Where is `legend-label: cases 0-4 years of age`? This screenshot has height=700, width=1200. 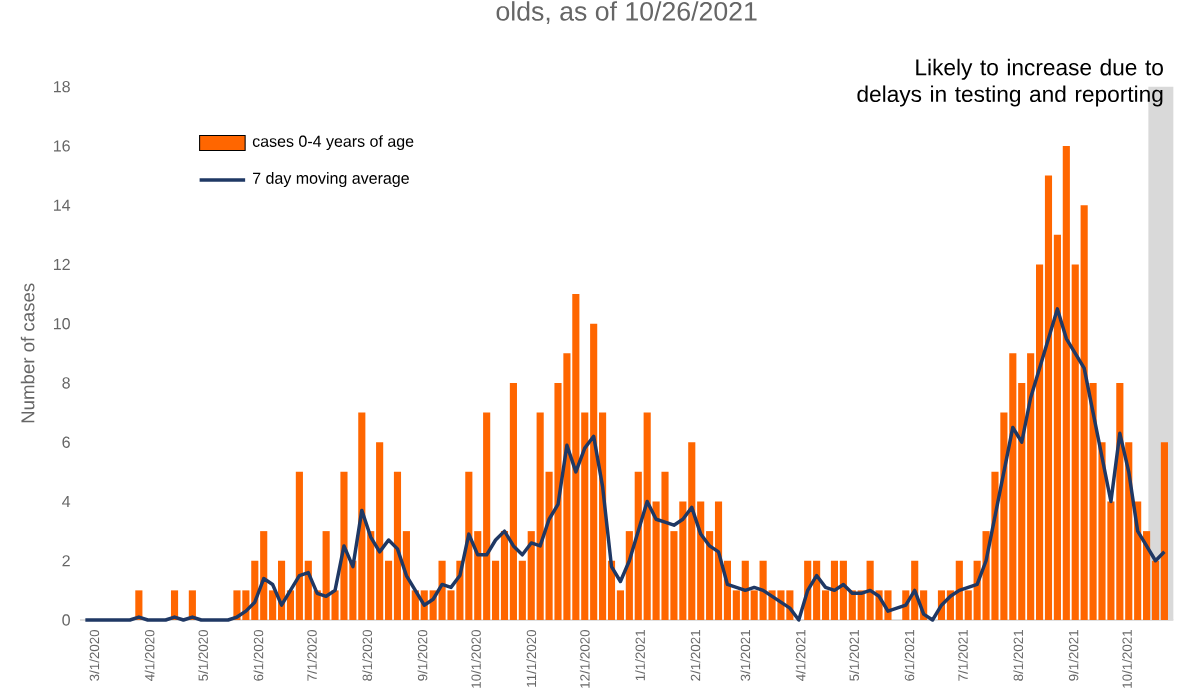 legend-label: cases 0-4 years of age is located at coordinates (333, 143).